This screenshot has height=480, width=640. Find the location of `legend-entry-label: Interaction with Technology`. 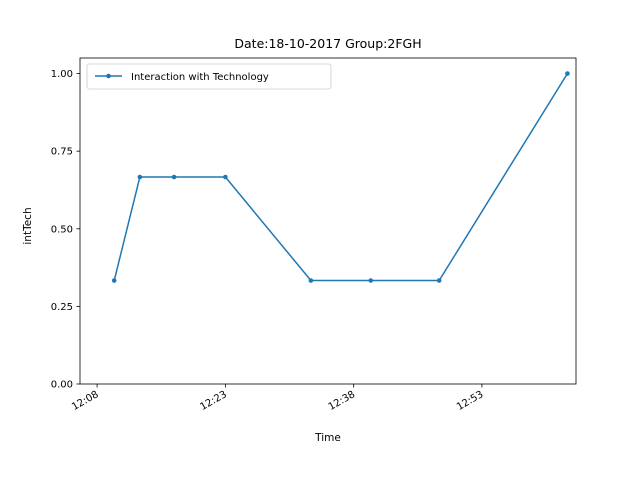

legend-entry-label: Interaction with Technology is located at coordinates (200, 77).